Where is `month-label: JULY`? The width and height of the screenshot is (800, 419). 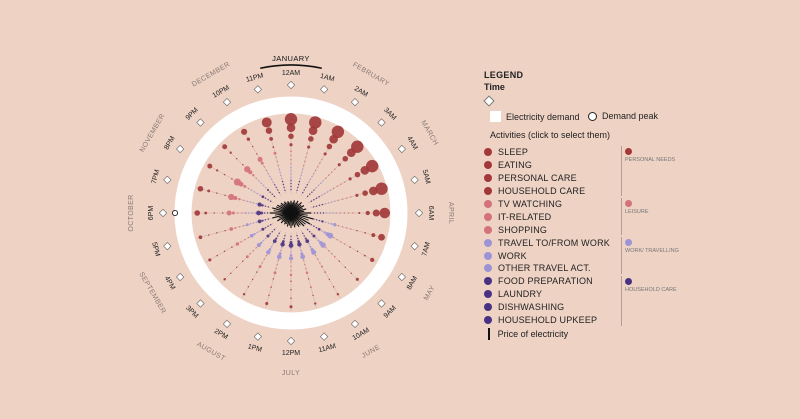
month-label: JULY is located at coordinates (291, 373).